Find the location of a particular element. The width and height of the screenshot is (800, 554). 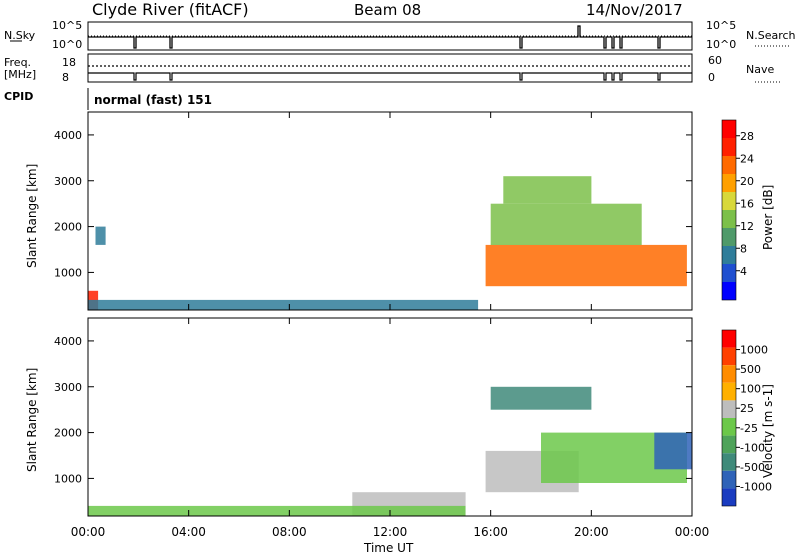

power-ylabel: Slant Range [km] is located at coordinates (32, 216).